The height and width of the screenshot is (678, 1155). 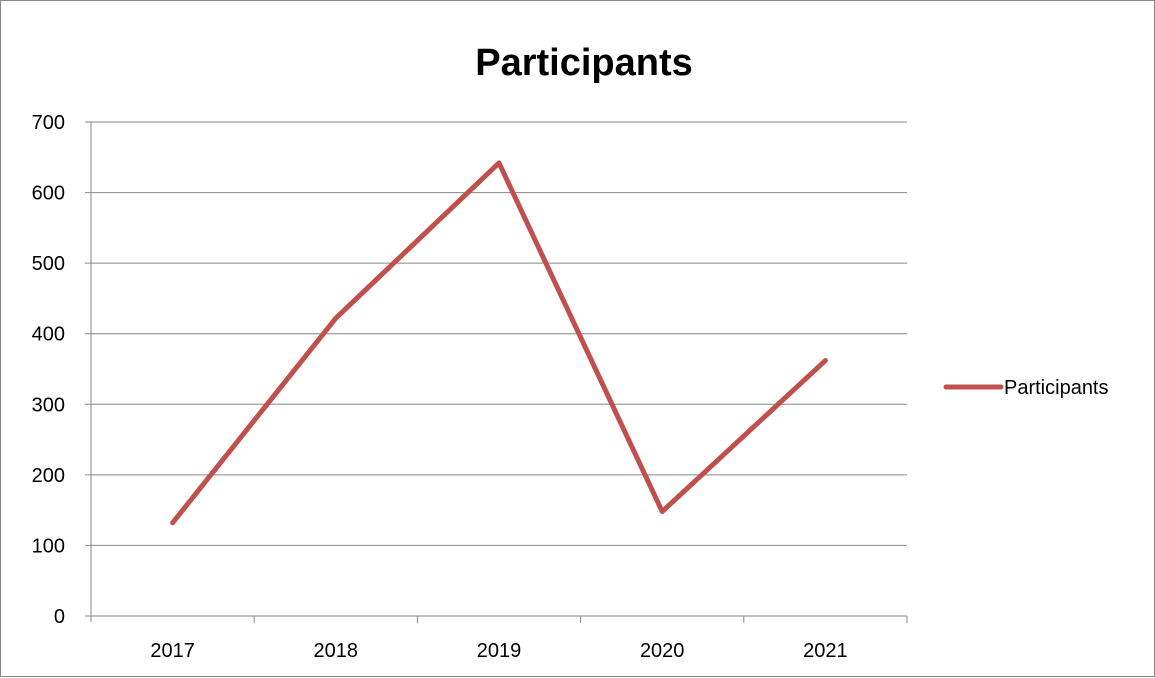 I want to click on y-tick-label: 0, so click(x=59, y=617).